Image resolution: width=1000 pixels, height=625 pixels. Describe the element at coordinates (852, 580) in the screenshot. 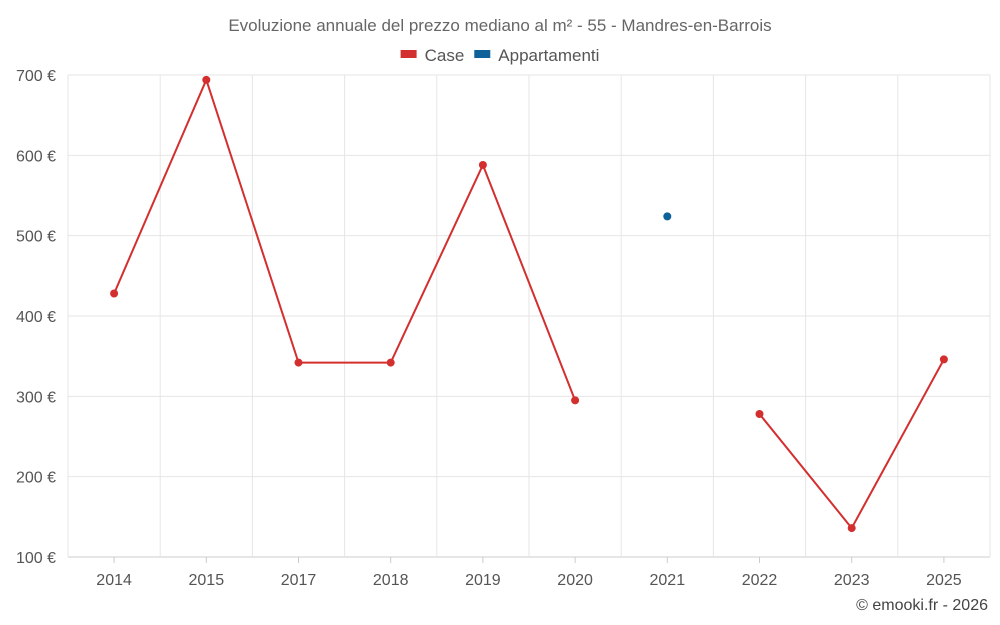

I see `x-tick-label: 2023` at that location.